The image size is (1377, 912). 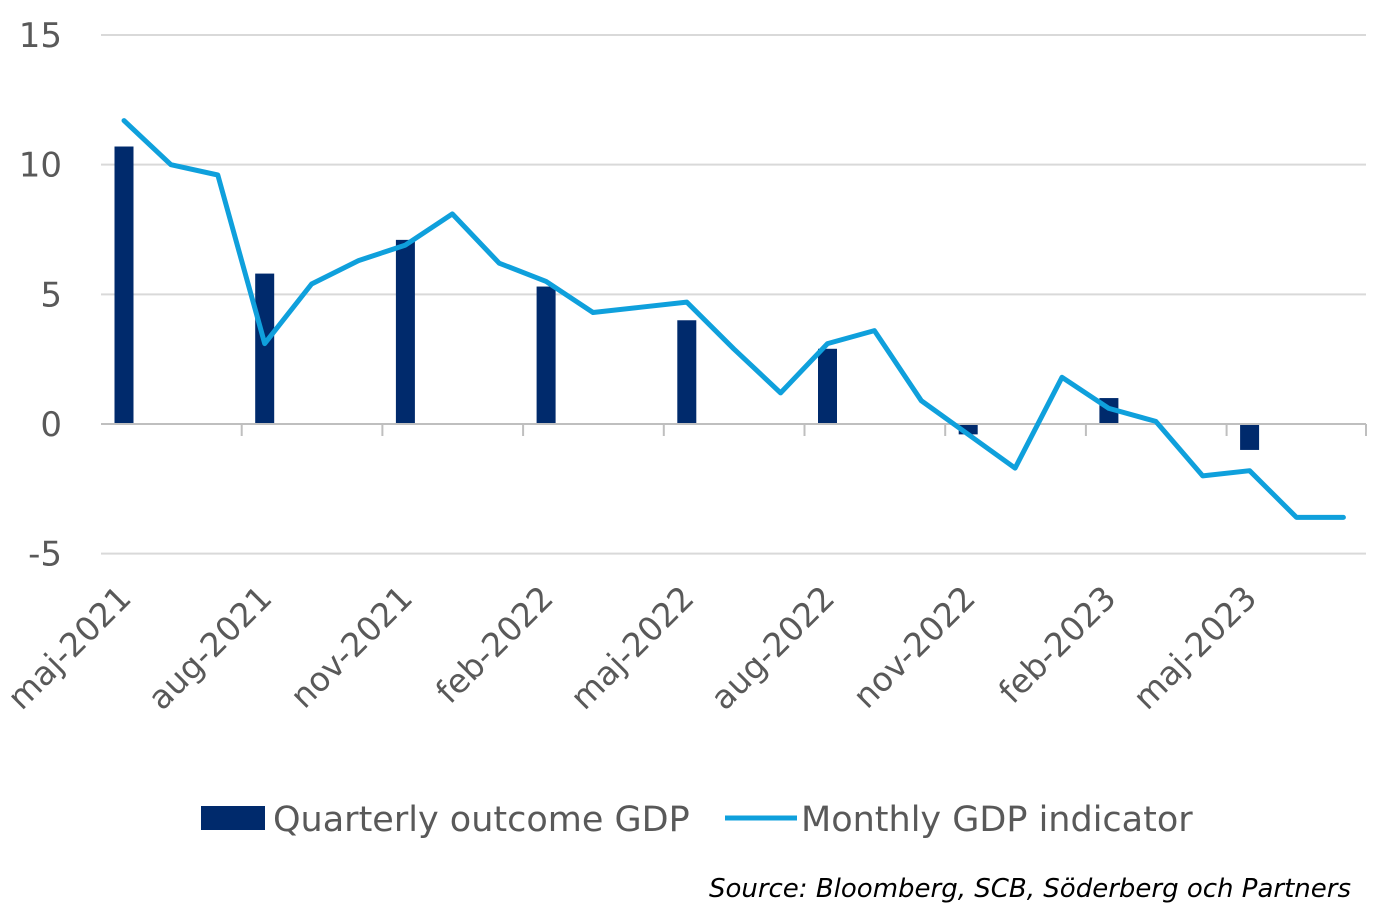 What do you see at coordinates (772, 647) in the screenshot?
I see `x-tick-label: aug-2022` at bounding box center [772, 647].